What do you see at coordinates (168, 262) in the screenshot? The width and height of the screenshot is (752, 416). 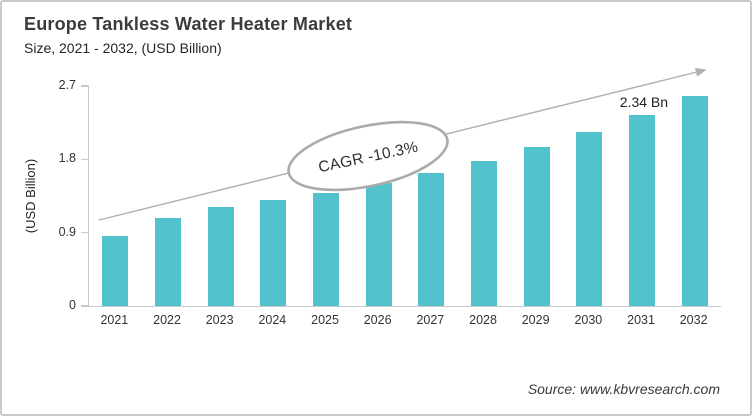 I see `bar-2022` at bounding box center [168, 262].